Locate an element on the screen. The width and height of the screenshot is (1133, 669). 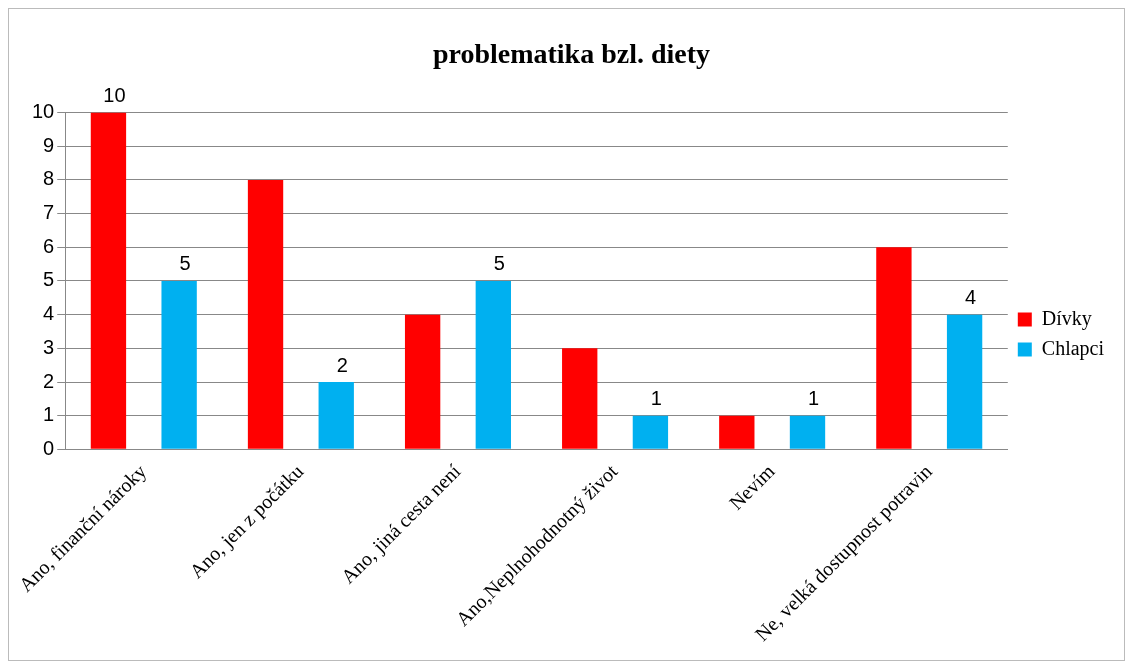
y-tick-label: 4 is located at coordinates (49, 313).